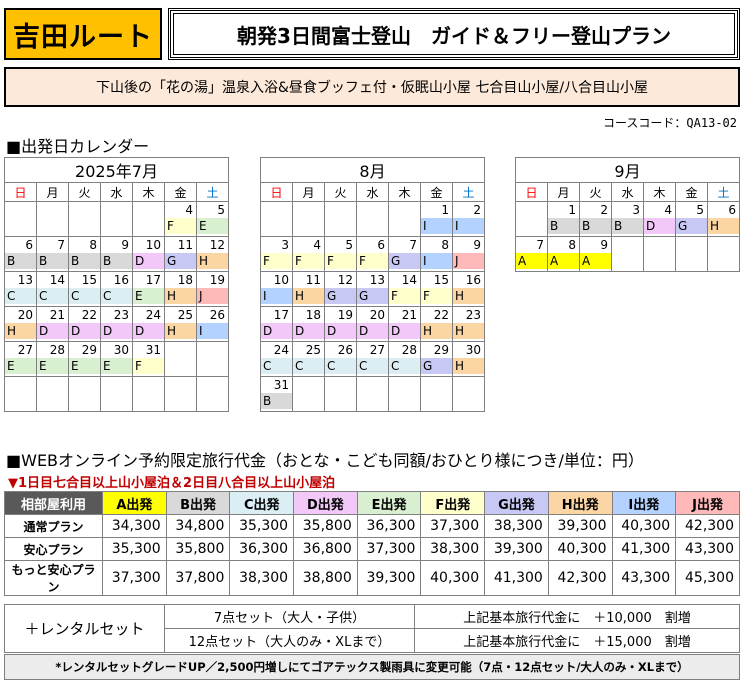 The image size is (745, 700). Describe the element at coordinates (340, 289) in the screenshot. I see `calendar-day: 12 G` at that location.